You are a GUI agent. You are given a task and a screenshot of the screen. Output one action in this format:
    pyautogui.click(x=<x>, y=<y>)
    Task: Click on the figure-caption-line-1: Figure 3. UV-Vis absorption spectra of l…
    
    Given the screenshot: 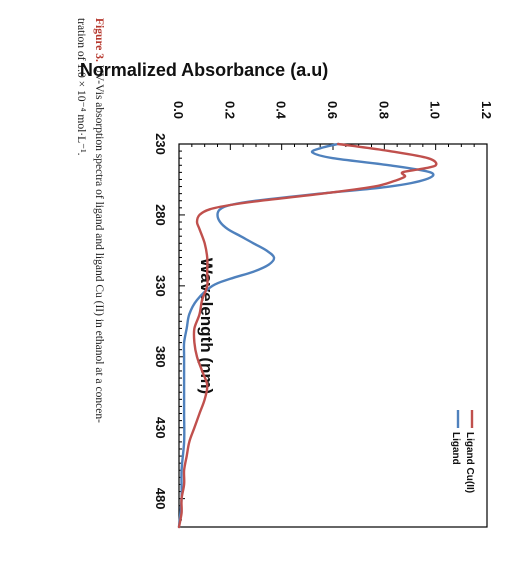 What is the action you would take?
    pyautogui.click(x=99, y=220)
    